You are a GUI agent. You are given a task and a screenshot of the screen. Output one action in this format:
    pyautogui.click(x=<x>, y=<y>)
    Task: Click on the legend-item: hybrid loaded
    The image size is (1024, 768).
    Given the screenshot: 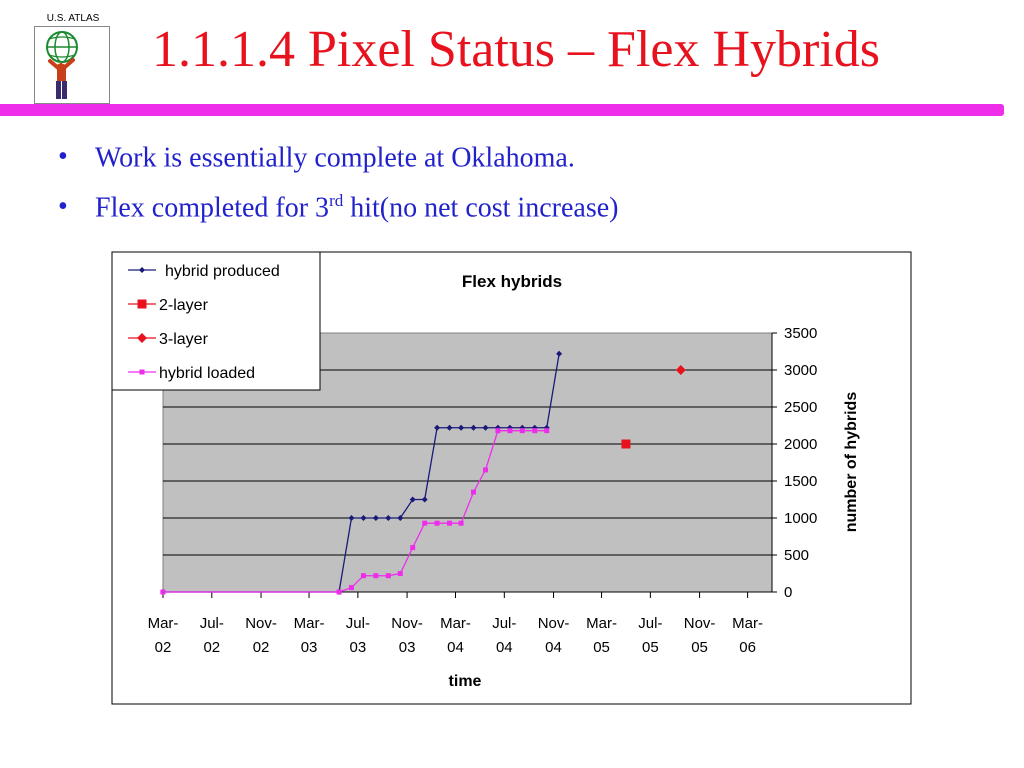 What is the action you would take?
    pyautogui.click(x=191, y=373)
    